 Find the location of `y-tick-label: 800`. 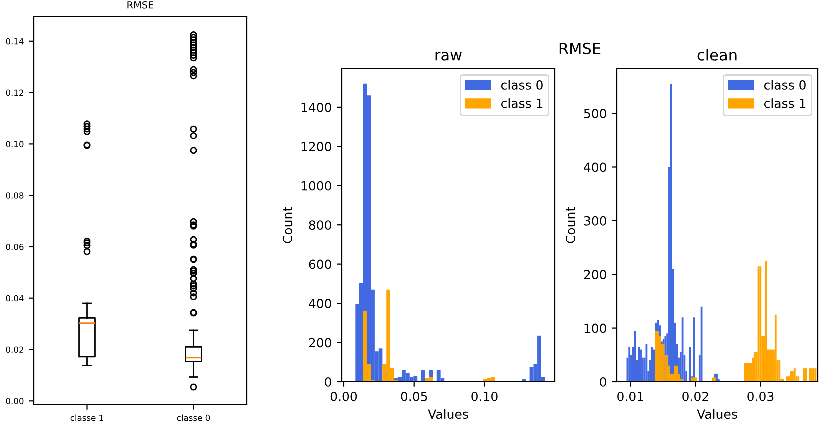

y-tick-label: 800 is located at coordinates (320, 225).